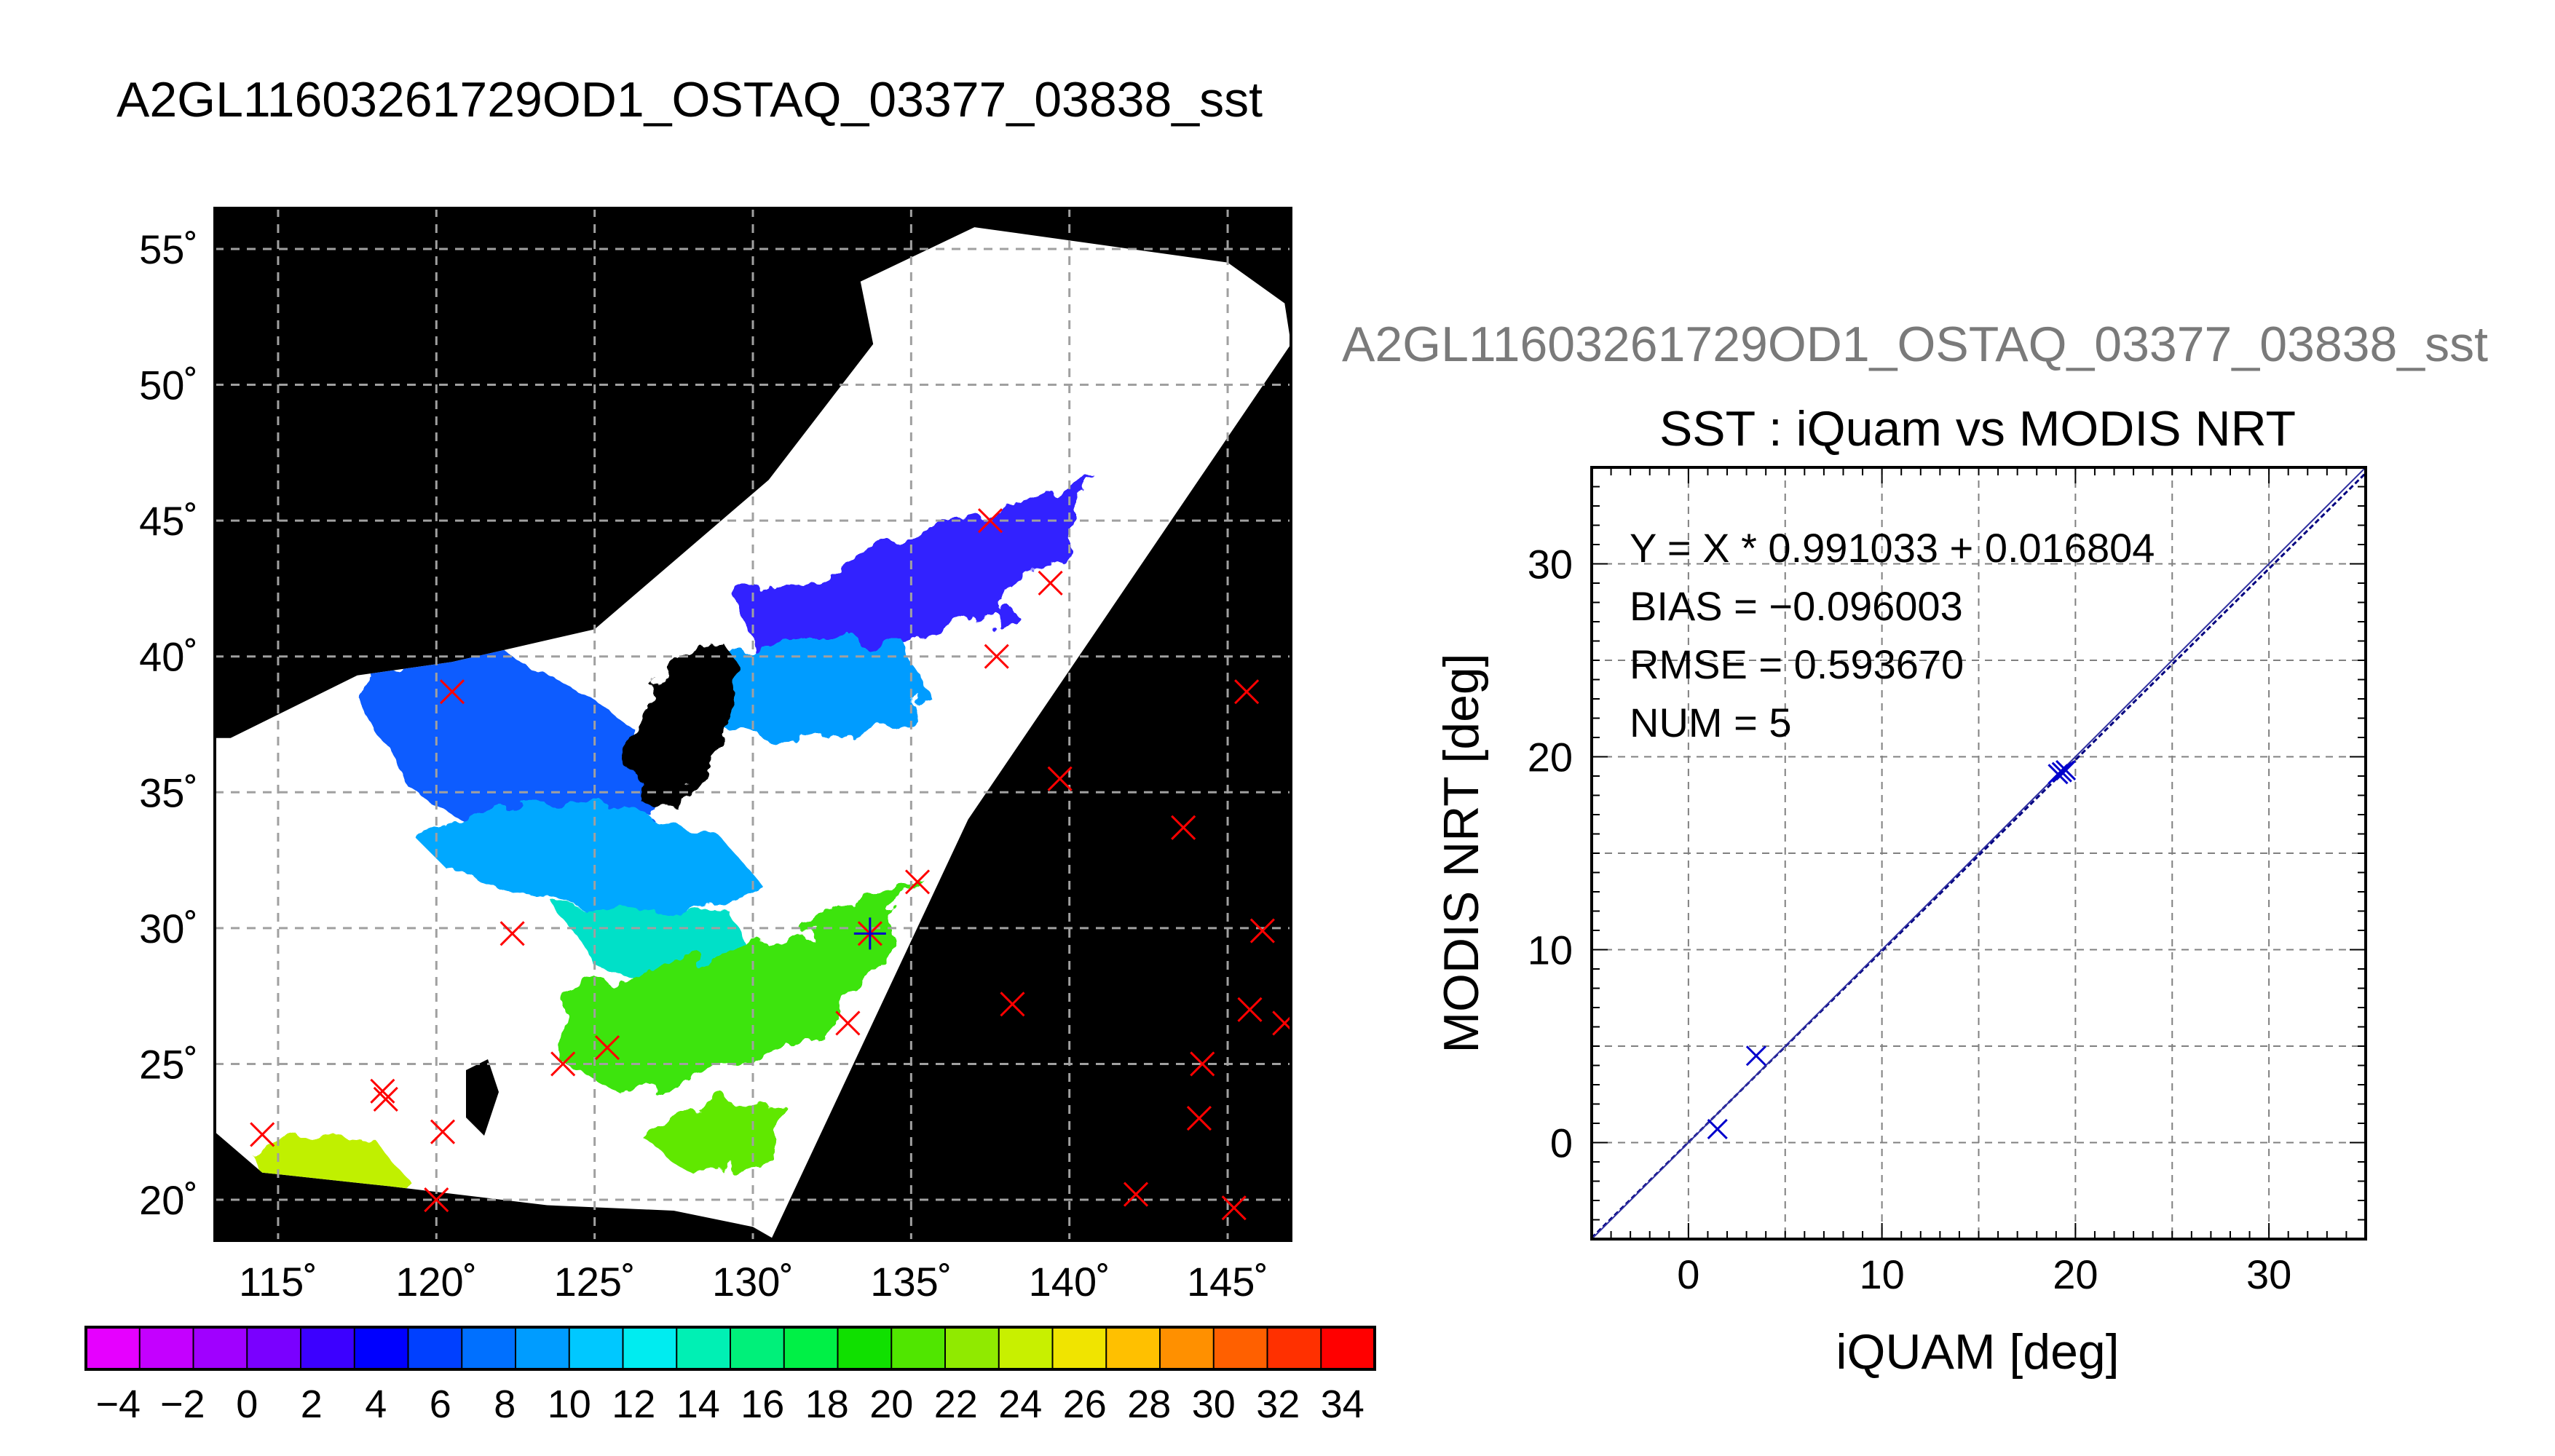 The image size is (2555, 1456). I want to click on map-lat-tick-label: 20˚, so click(168, 1200).